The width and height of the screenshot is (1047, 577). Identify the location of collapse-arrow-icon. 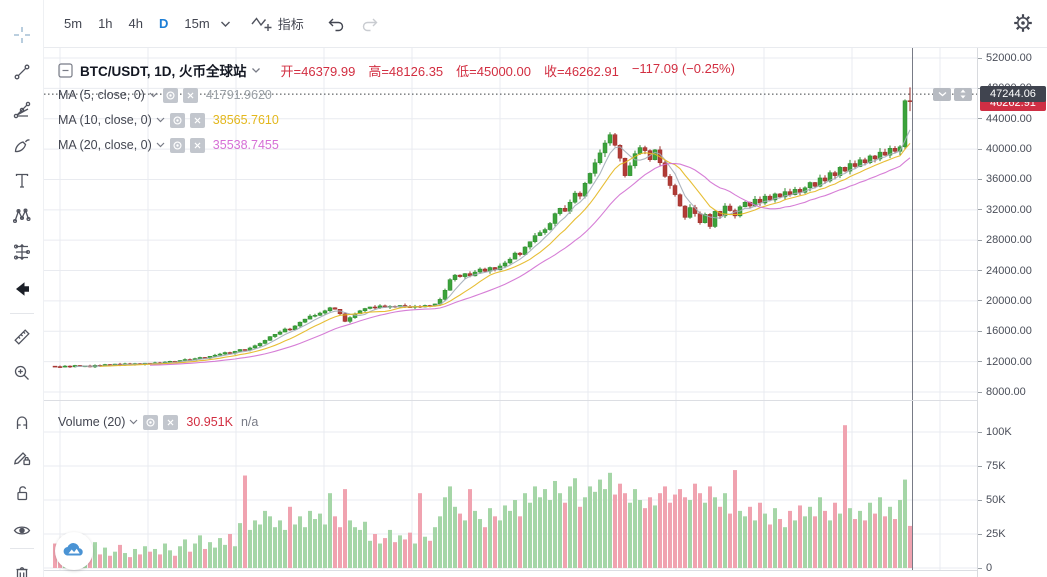
(22, 289).